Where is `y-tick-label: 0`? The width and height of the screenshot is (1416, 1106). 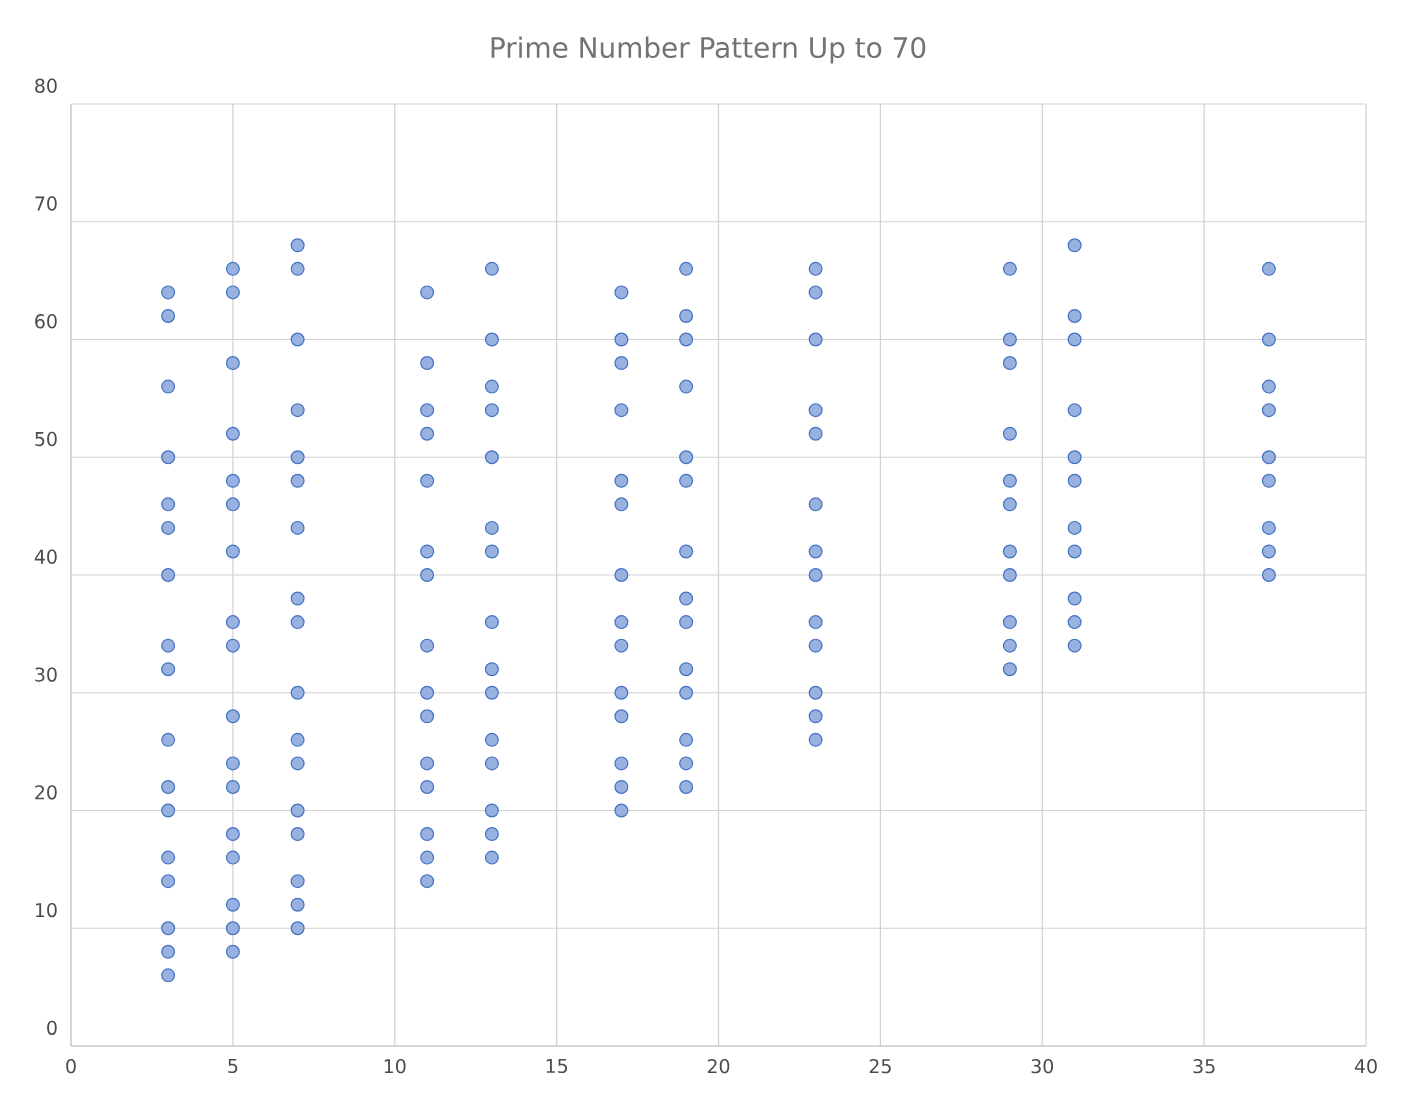
y-tick-label: 0 is located at coordinates (52, 1027).